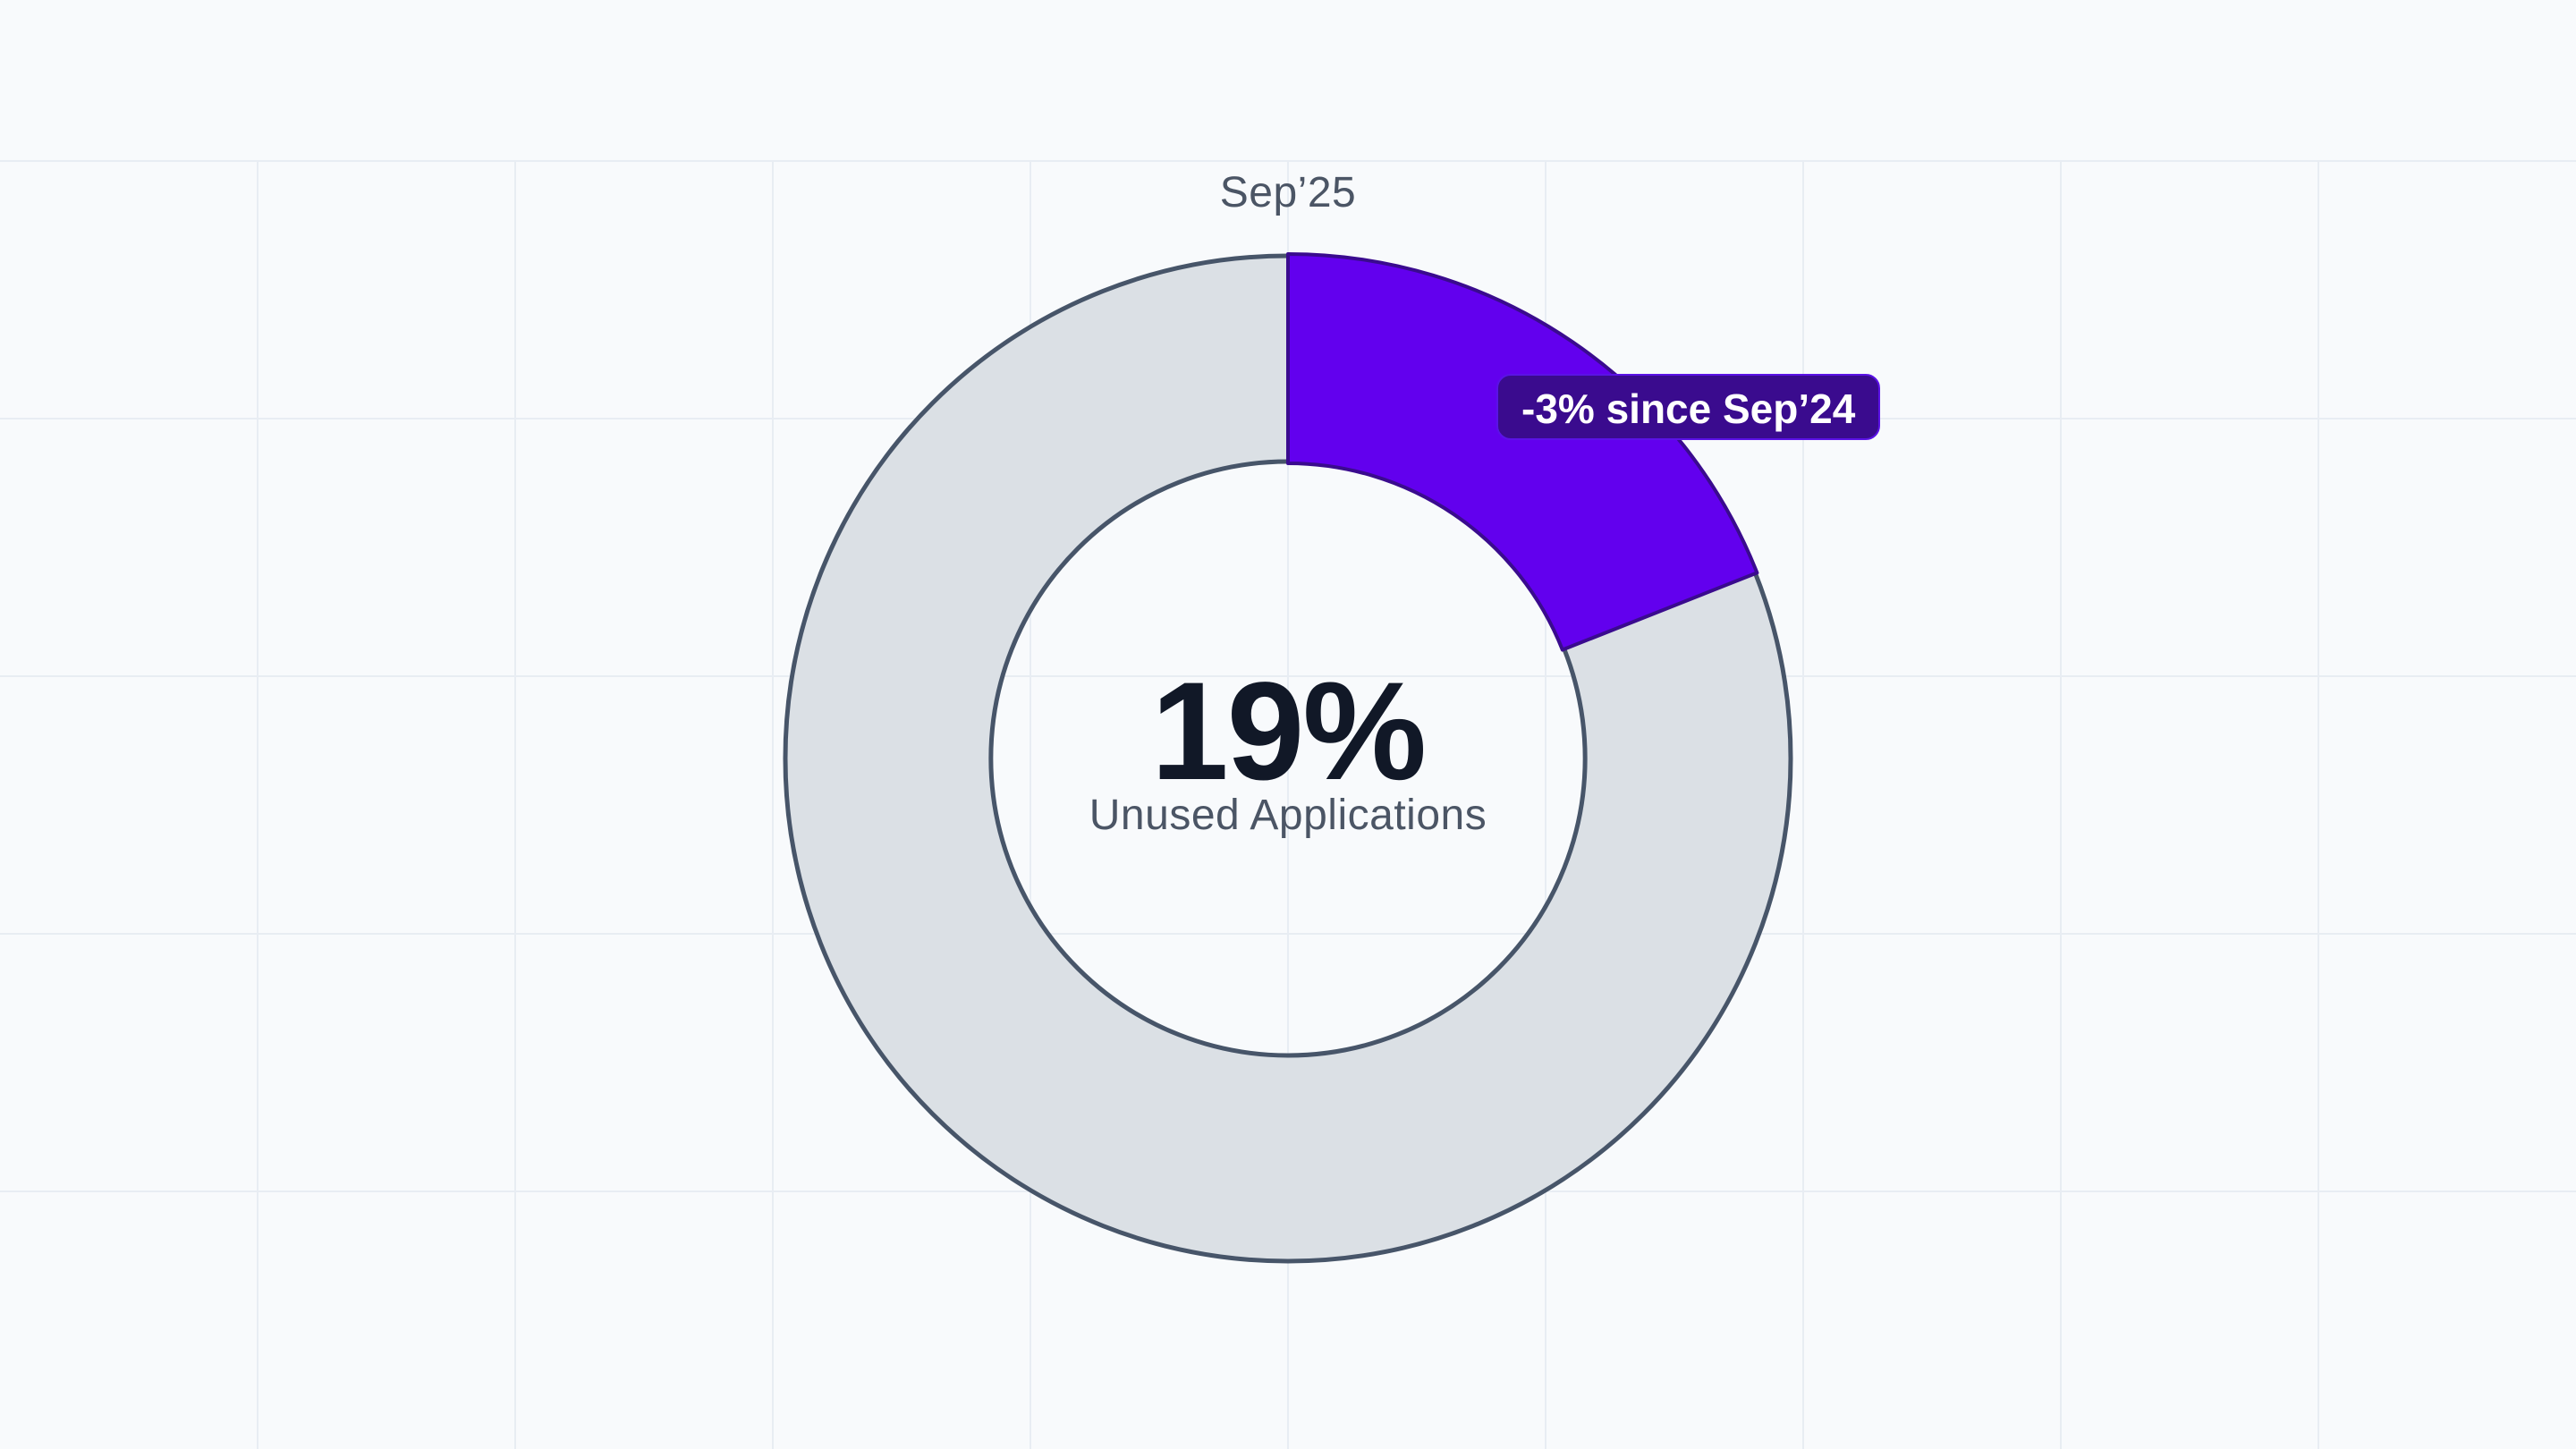 The height and width of the screenshot is (1449, 2576). Describe the element at coordinates (1288, 731) in the screenshot. I see `center-value: 19%` at that location.